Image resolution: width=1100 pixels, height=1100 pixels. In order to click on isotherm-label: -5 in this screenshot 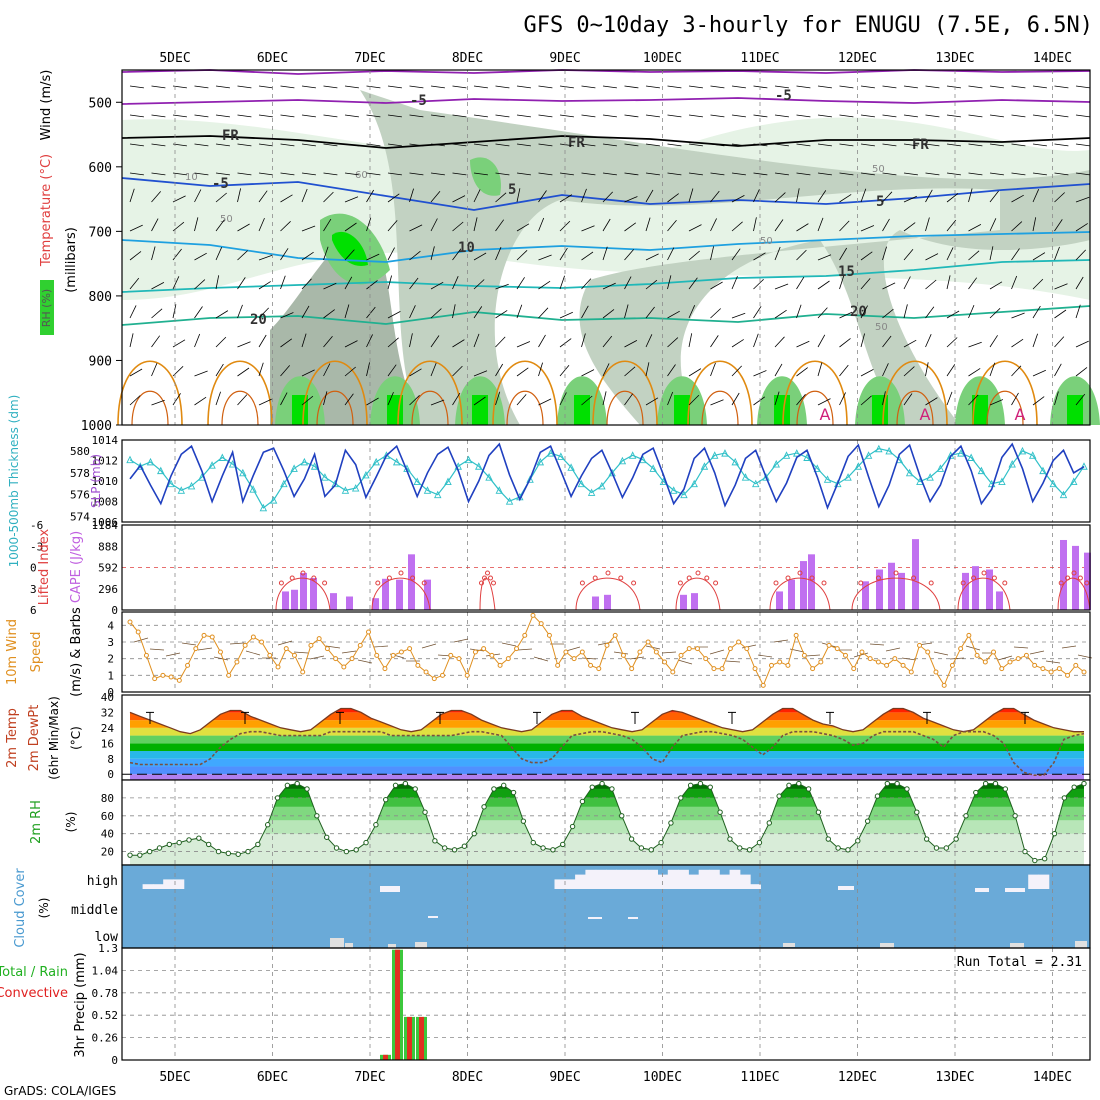, I will do `click(418, 101)`.